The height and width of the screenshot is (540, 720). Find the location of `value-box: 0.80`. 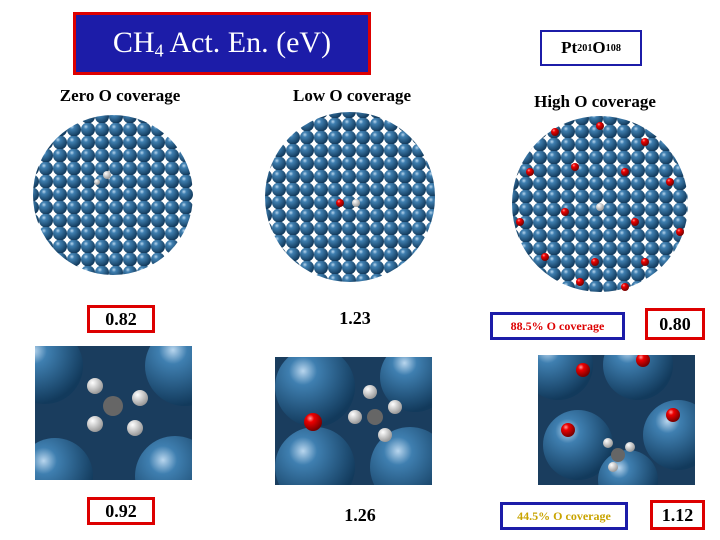

value-box: 0.80 is located at coordinates (675, 324).